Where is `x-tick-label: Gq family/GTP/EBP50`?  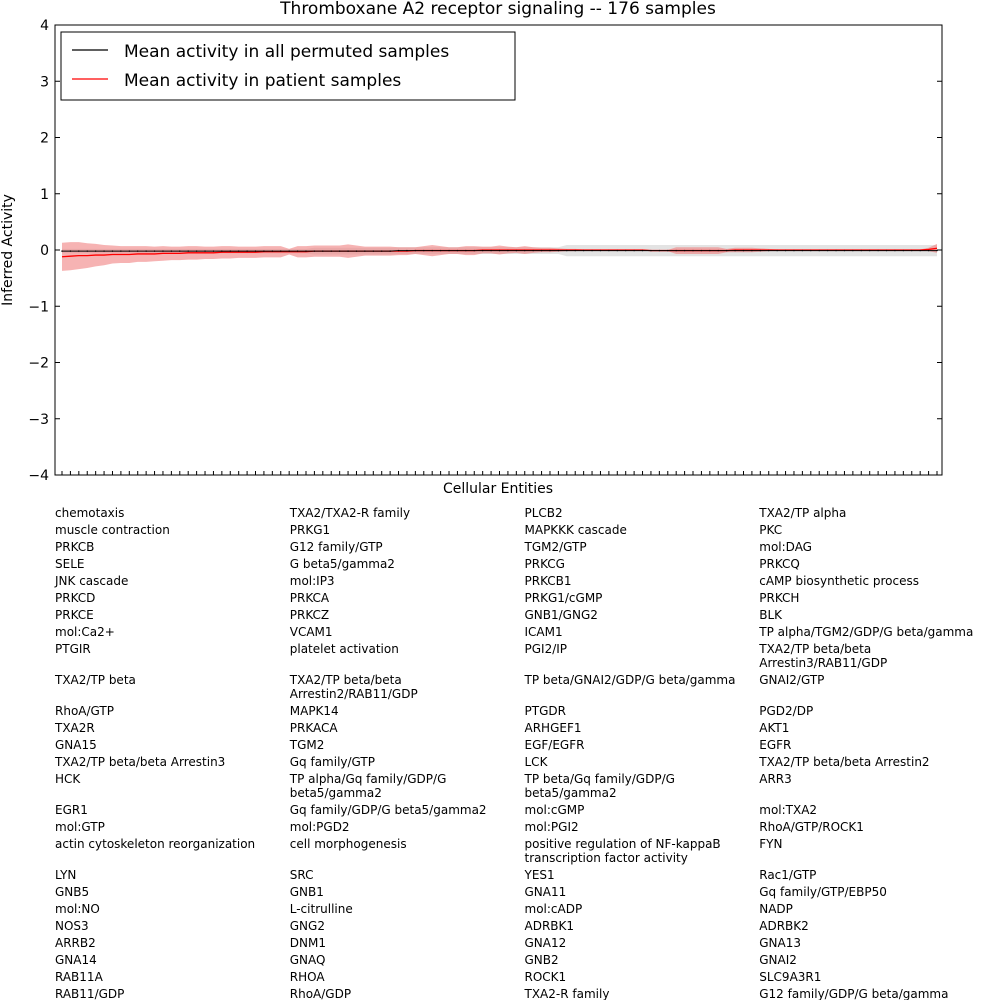 x-tick-label: Gq family/GTP/EBP50 is located at coordinates (823, 892).